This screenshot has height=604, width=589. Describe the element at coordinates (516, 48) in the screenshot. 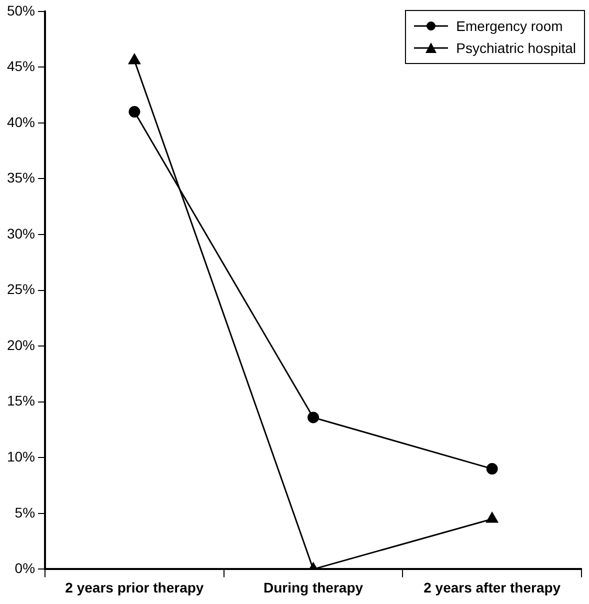

I see `legend-label: Psychiatric hospital` at that location.